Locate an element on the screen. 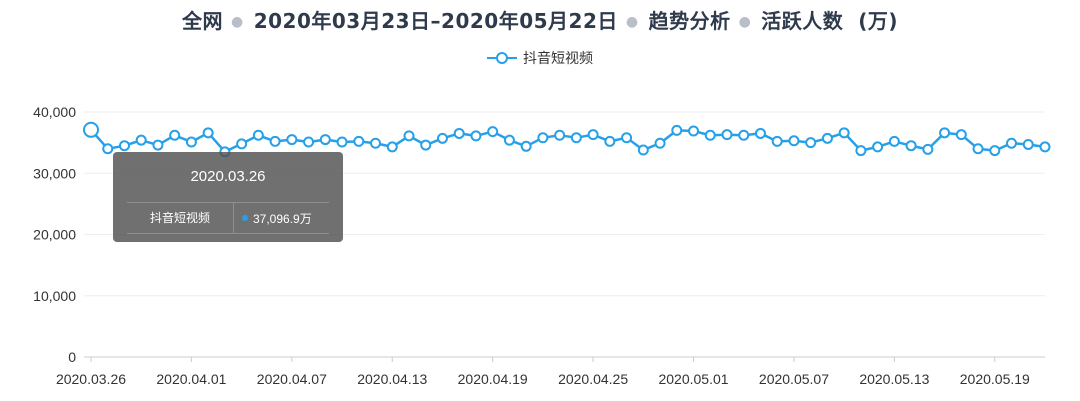 The width and height of the screenshot is (1080, 401). y-tick-label: 20,000 is located at coordinates (54, 235).